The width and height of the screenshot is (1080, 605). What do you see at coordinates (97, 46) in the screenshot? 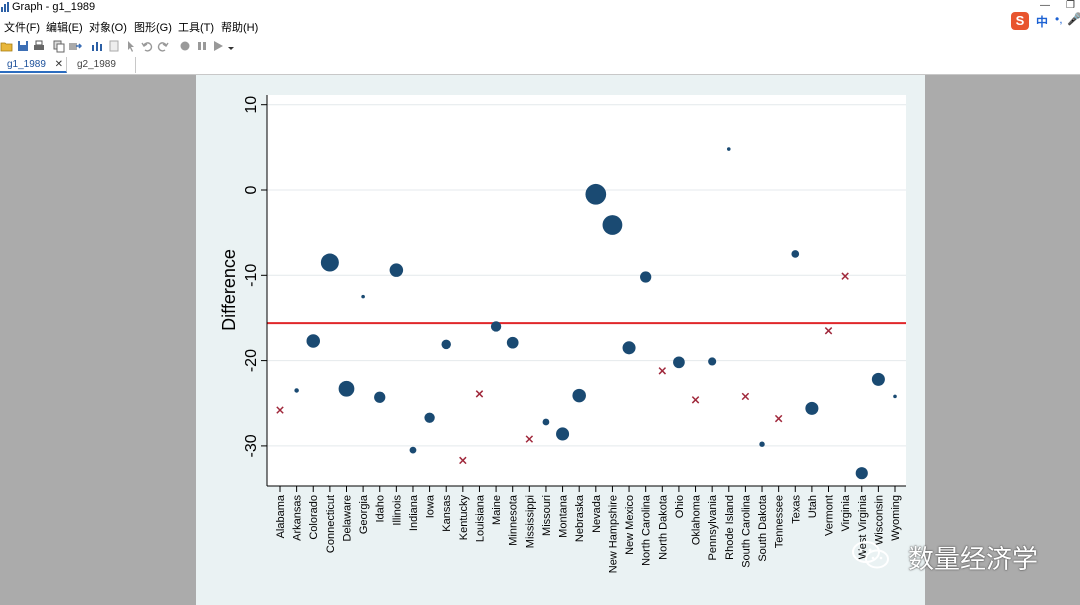
I see `graph-editor-icon` at bounding box center [97, 46].